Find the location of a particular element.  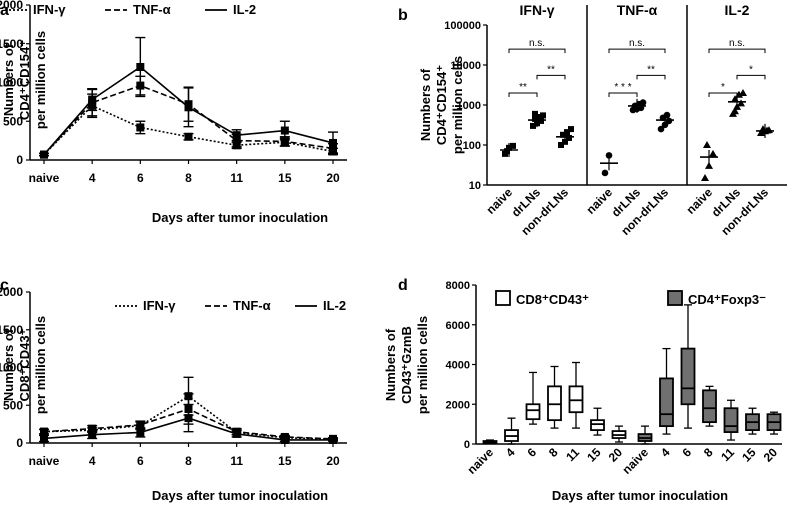

panel-a-ylabel-line1: Numbers of is located at coordinates (8, 79).